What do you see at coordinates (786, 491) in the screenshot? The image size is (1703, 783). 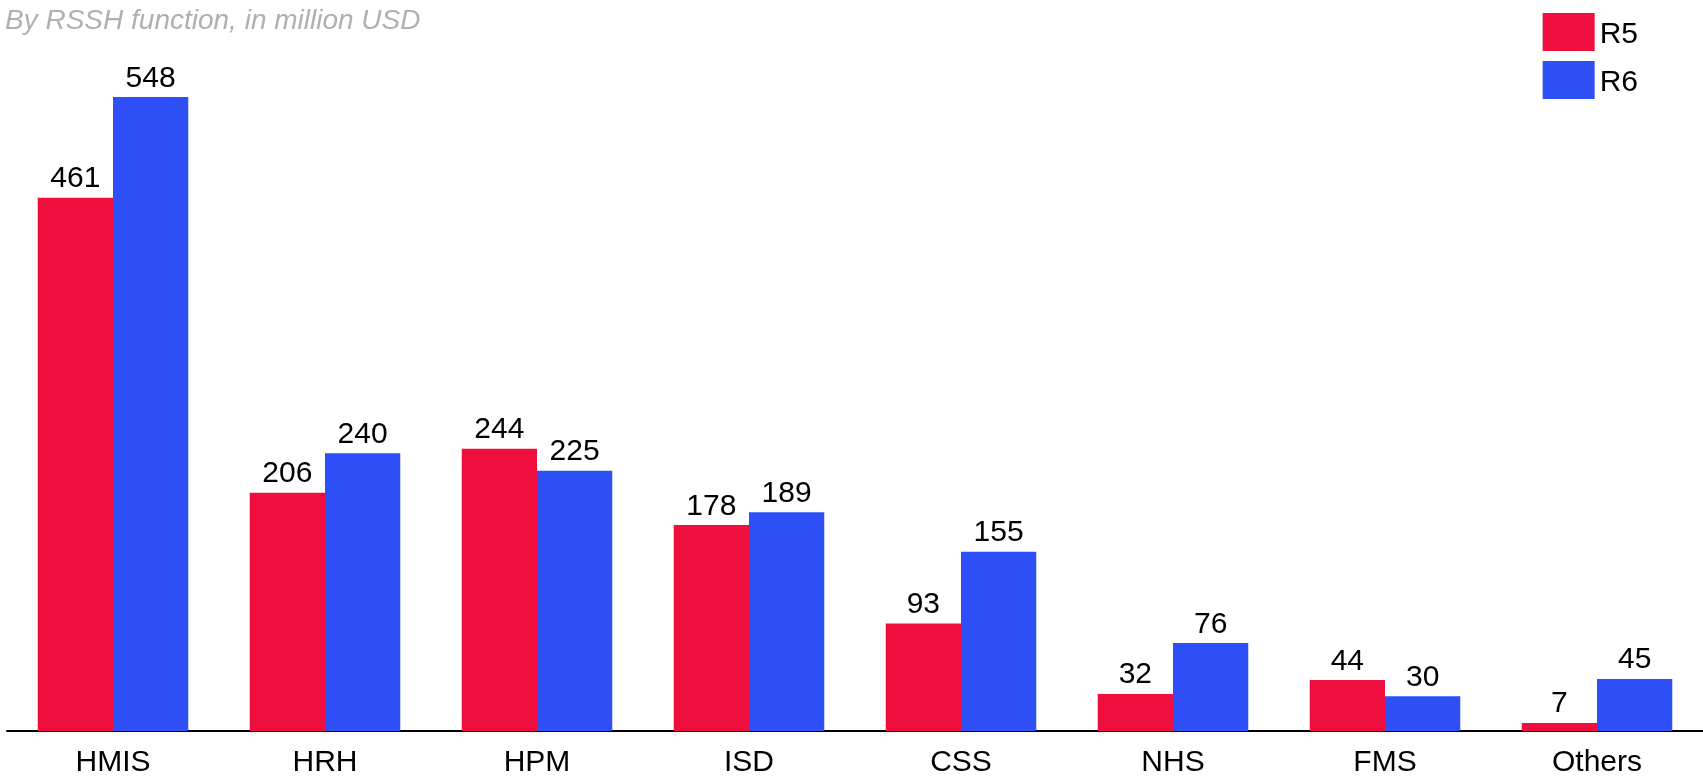 I see `data-label: 189` at bounding box center [786, 491].